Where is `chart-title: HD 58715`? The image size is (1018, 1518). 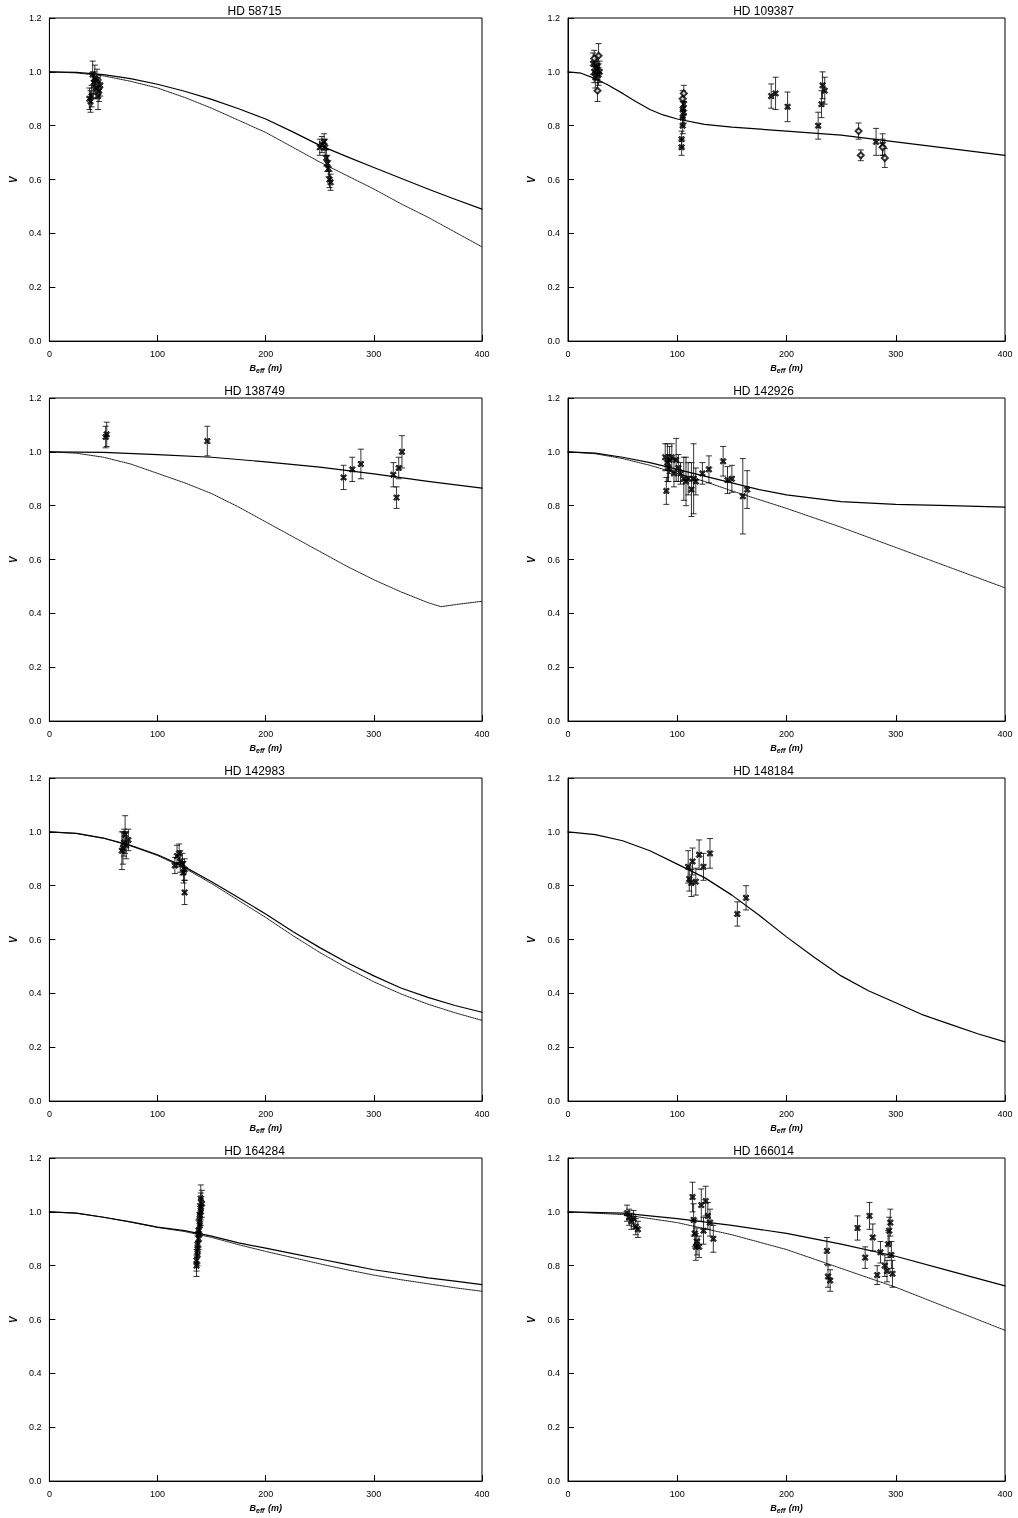 chart-title: HD 58715 is located at coordinates (254, 11).